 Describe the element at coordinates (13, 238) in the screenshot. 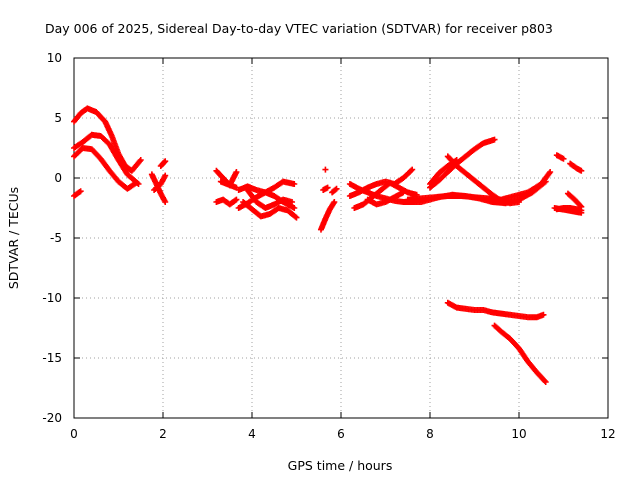

I see `y-axis-title: SDTVAR / TECUs` at that location.